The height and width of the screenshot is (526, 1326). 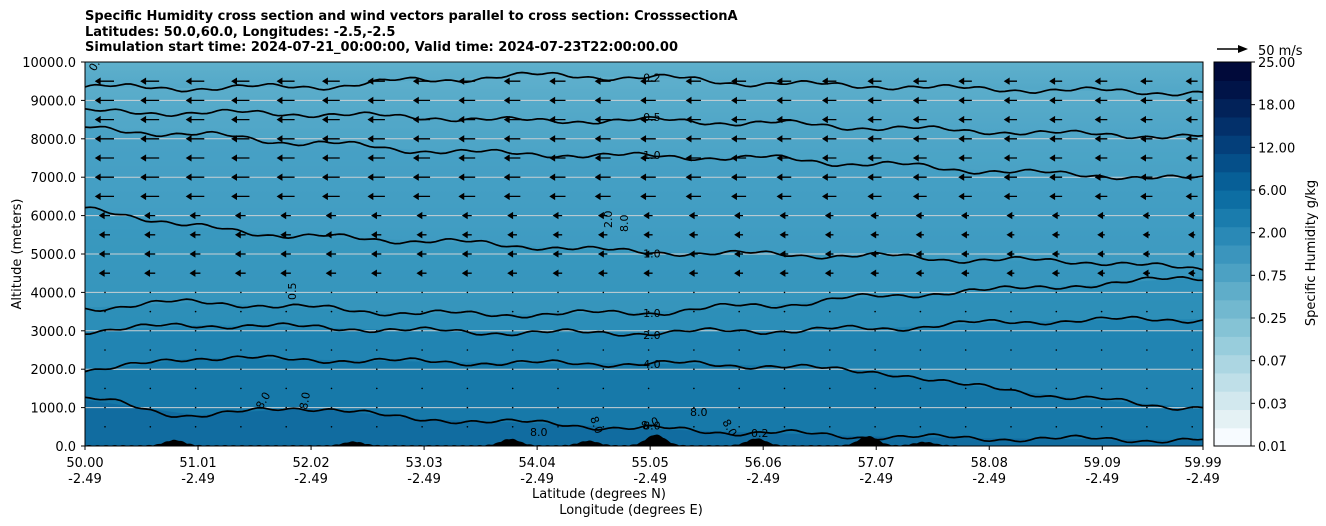 I want to click on quiver-key-arrowhead, so click(x=1243, y=49).